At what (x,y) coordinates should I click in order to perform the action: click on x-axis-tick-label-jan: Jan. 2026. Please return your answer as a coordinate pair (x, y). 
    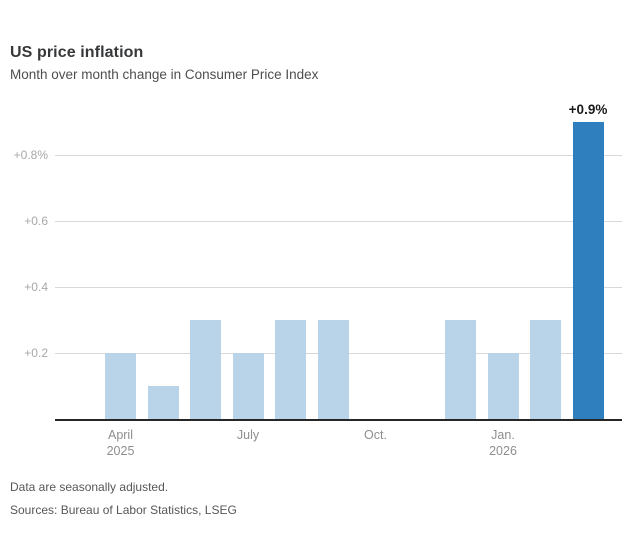
    Looking at the image, I should click on (503, 443).